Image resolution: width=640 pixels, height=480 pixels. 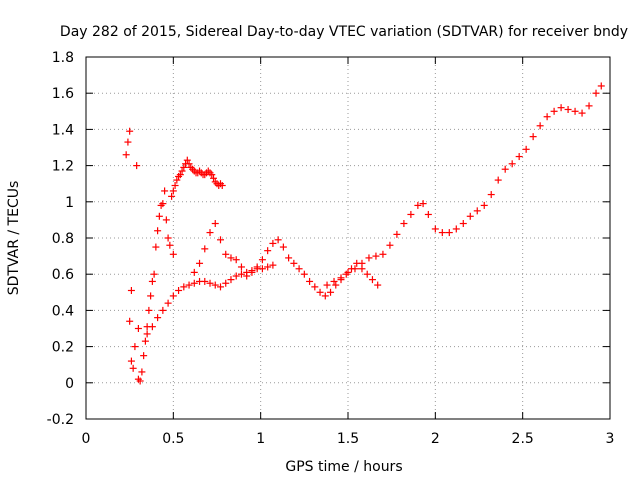 I want to click on x-tick-label: 1.5, so click(x=348, y=439).